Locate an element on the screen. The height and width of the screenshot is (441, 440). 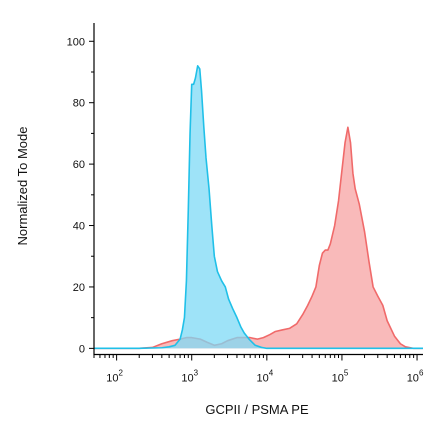
y-tick-label: 40 is located at coordinates (79, 227).